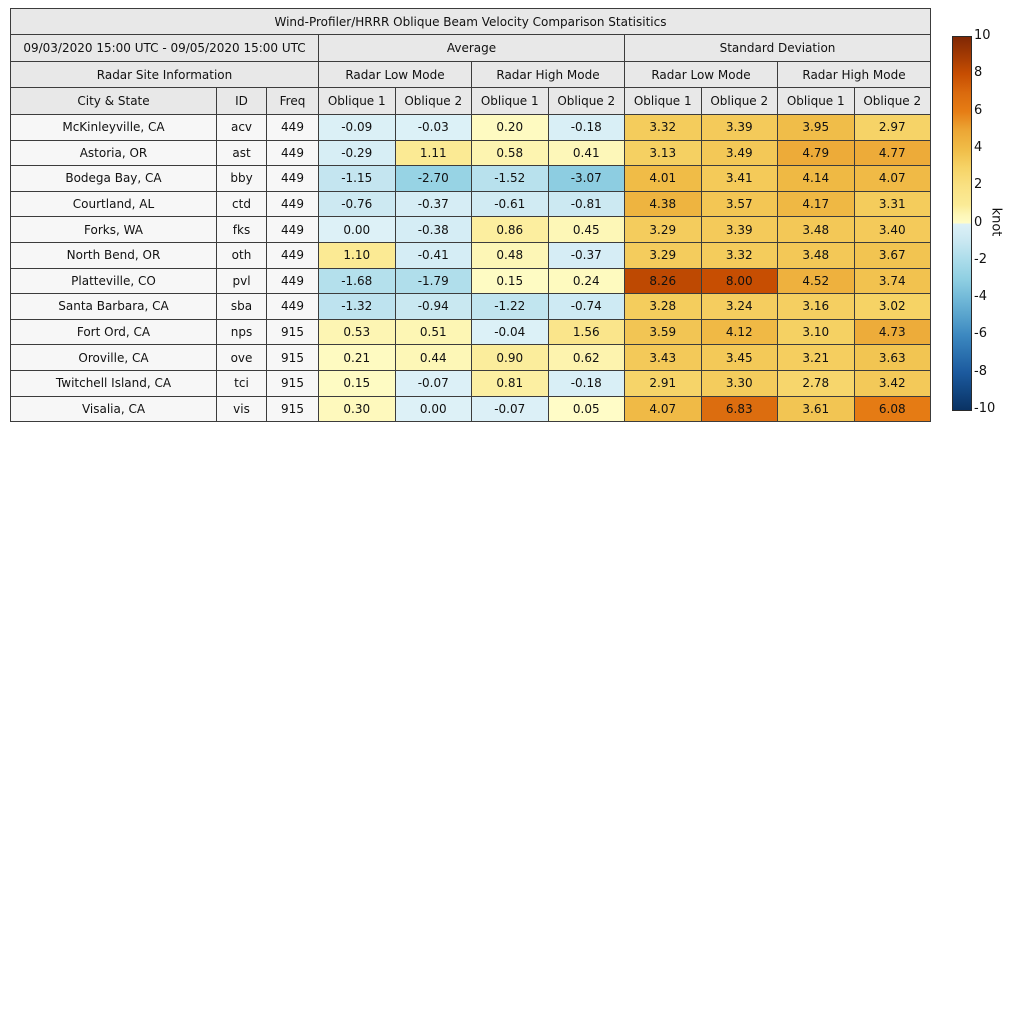 The image size is (1024, 1024). I want to click on colorbar-gradient, so click(962, 223).